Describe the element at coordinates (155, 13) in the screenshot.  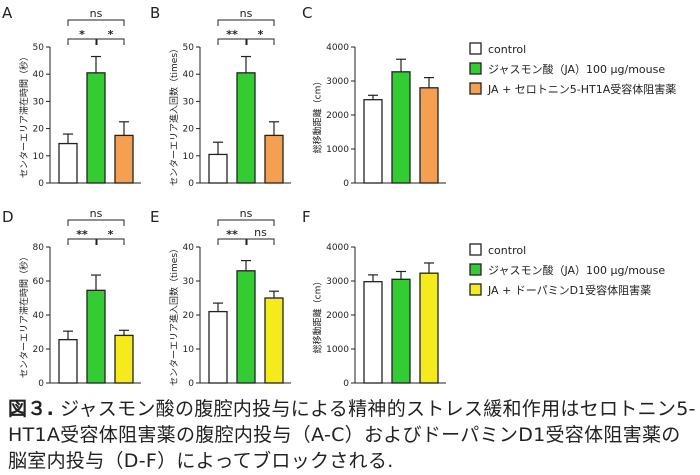
I see `panel-letter-B: B` at that location.